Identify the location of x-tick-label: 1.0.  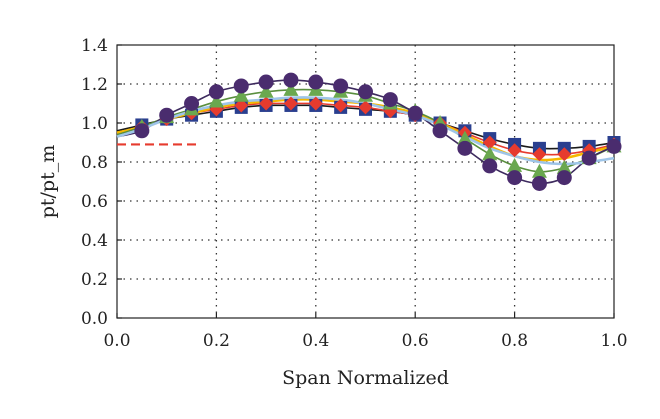
(613, 341).